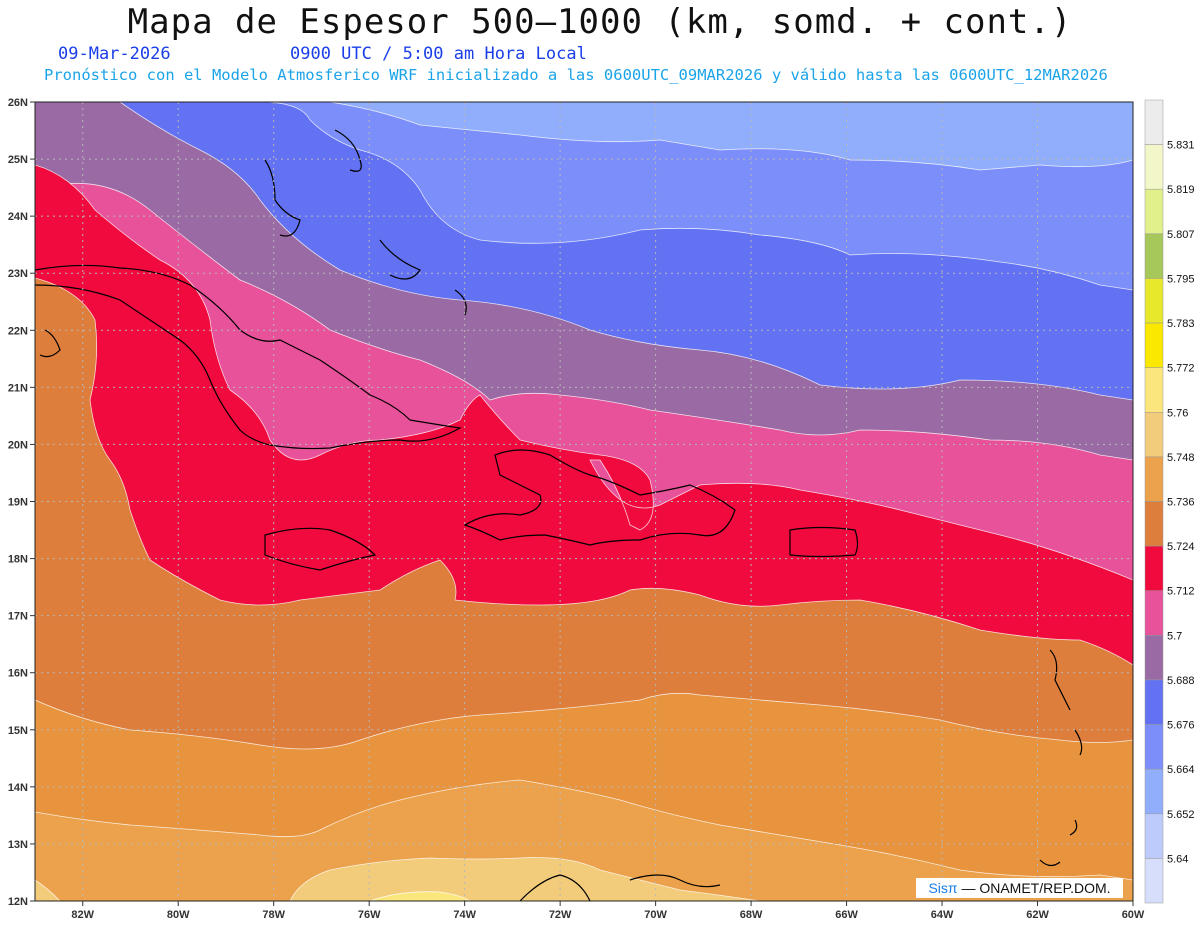 The image size is (1200, 927). Describe the element at coordinates (560, 915) in the screenshot. I see `lon-label: 72W` at that location.